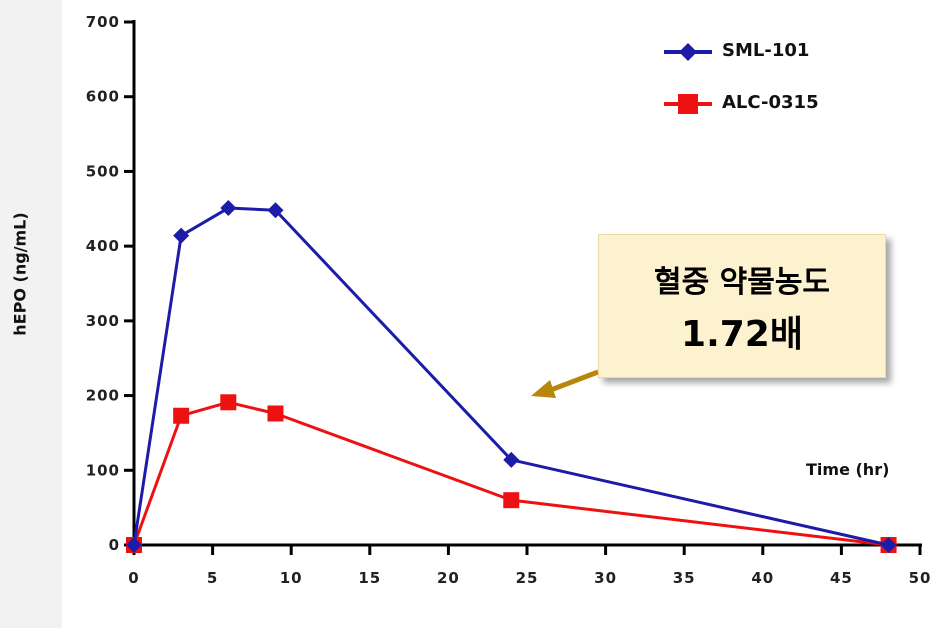 Image resolution: width=936 pixels, height=628 pixels. What do you see at coordinates (762, 578) in the screenshot?
I see `x-tick-label: 40` at bounding box center [762, 578].